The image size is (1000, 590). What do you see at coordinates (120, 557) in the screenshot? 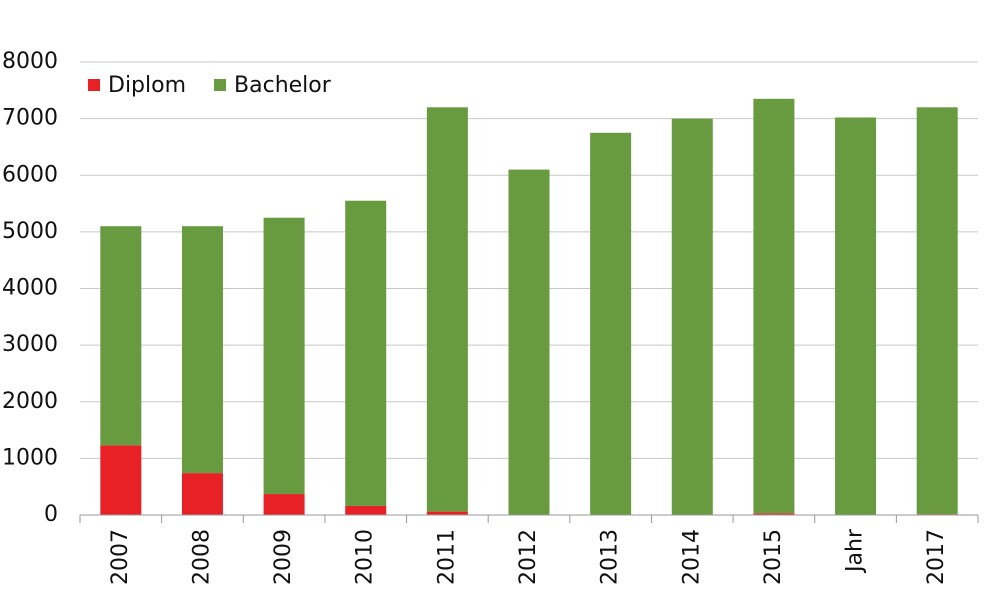
I see `x-tick-label: 2007` at bounding box center [120, 557].